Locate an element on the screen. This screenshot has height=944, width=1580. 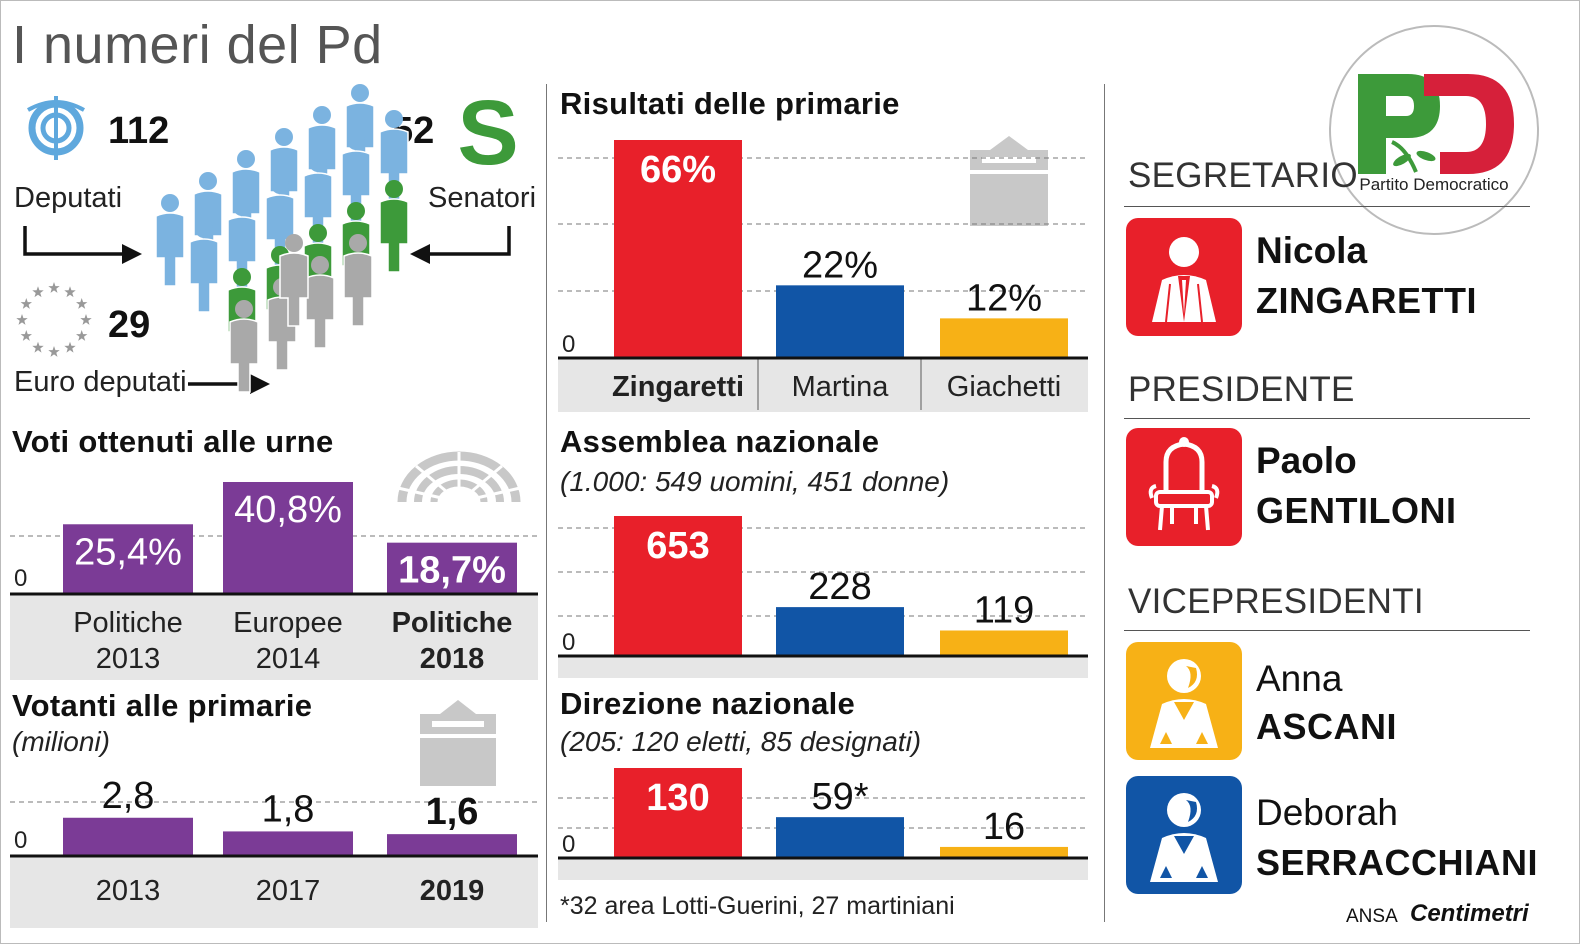
woman-icon is located at coordinates (1184, 701).